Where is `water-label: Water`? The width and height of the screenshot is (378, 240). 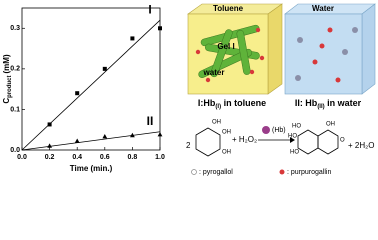 water-label: Water is located at coordinates (323, 8).